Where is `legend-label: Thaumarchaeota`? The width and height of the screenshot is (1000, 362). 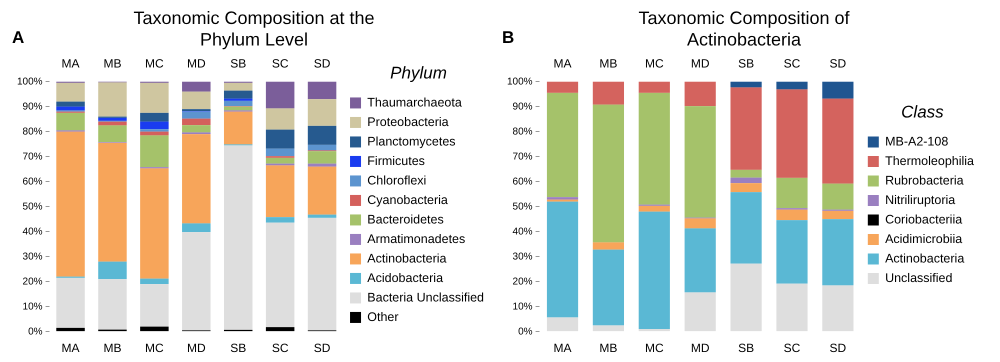 legend-label: Thaumarchaeota is located at coordinates (414, 102).